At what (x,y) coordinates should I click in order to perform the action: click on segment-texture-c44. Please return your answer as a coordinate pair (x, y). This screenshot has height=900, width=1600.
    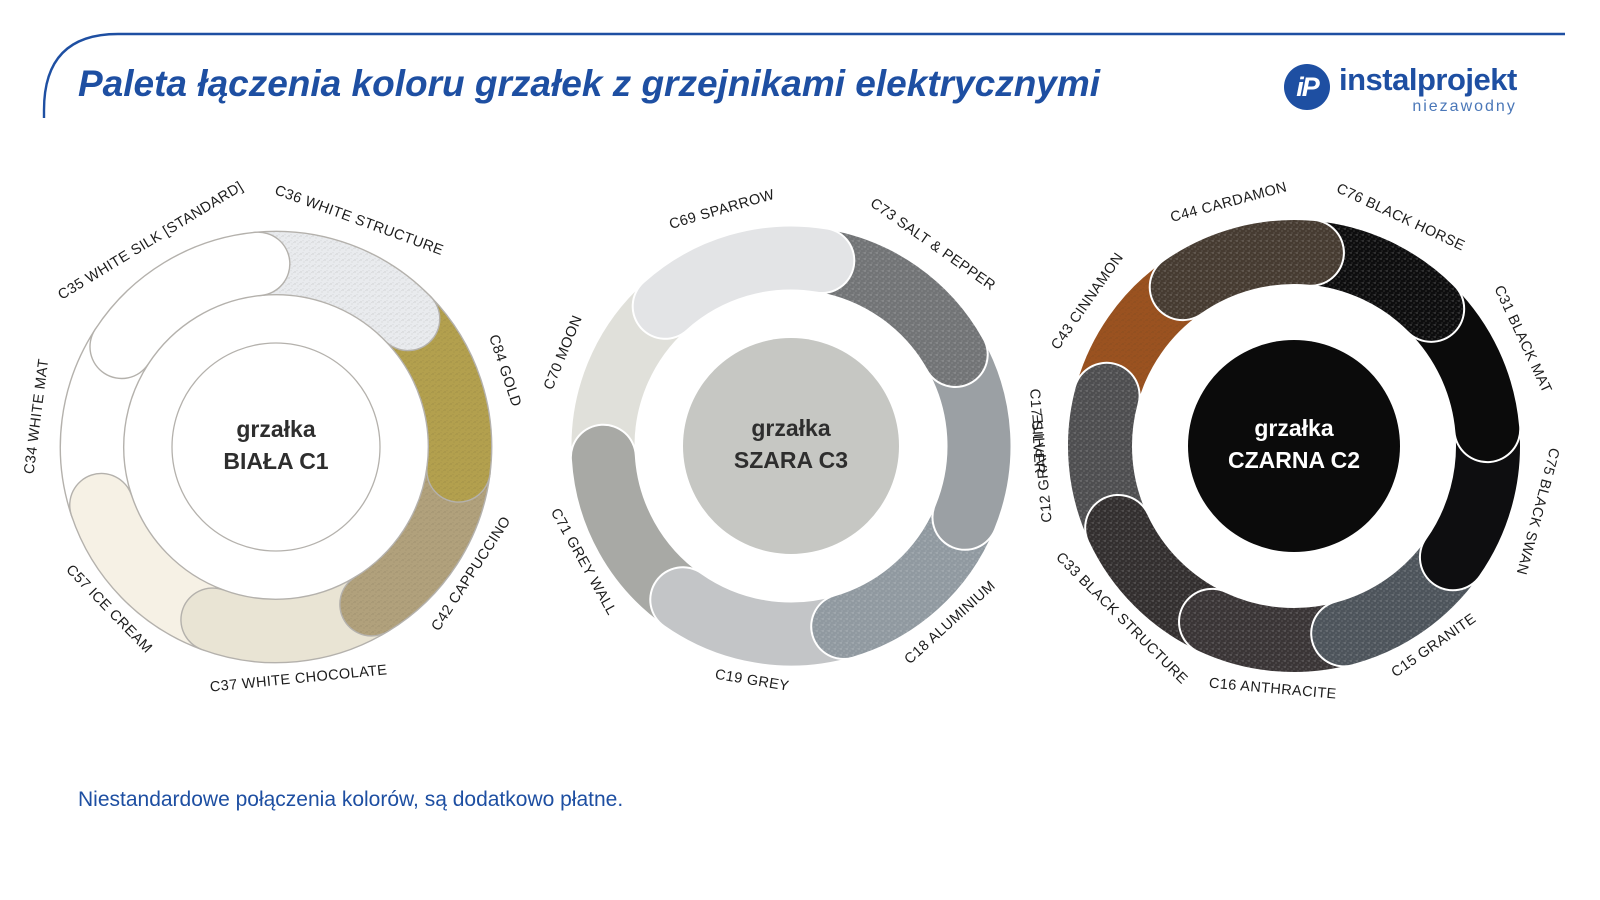
    Looking at the image, I should click on (1246, 270).